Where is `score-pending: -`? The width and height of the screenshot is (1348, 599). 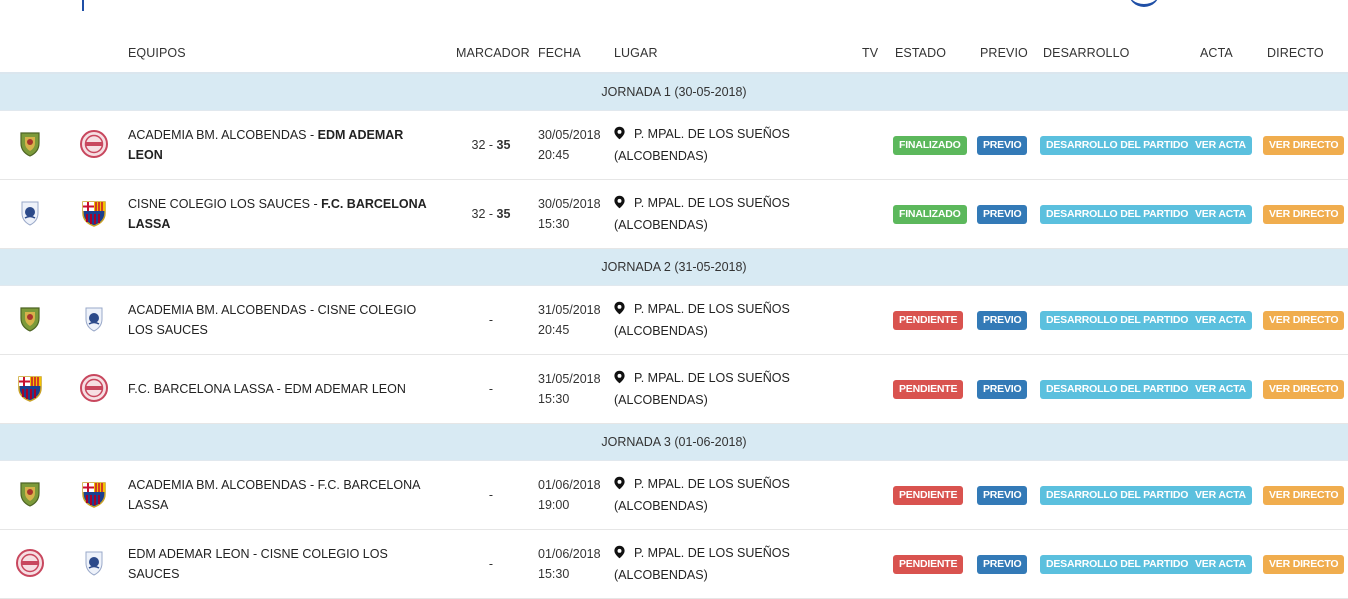 score-pending: - is located at coordinates (491, 495).